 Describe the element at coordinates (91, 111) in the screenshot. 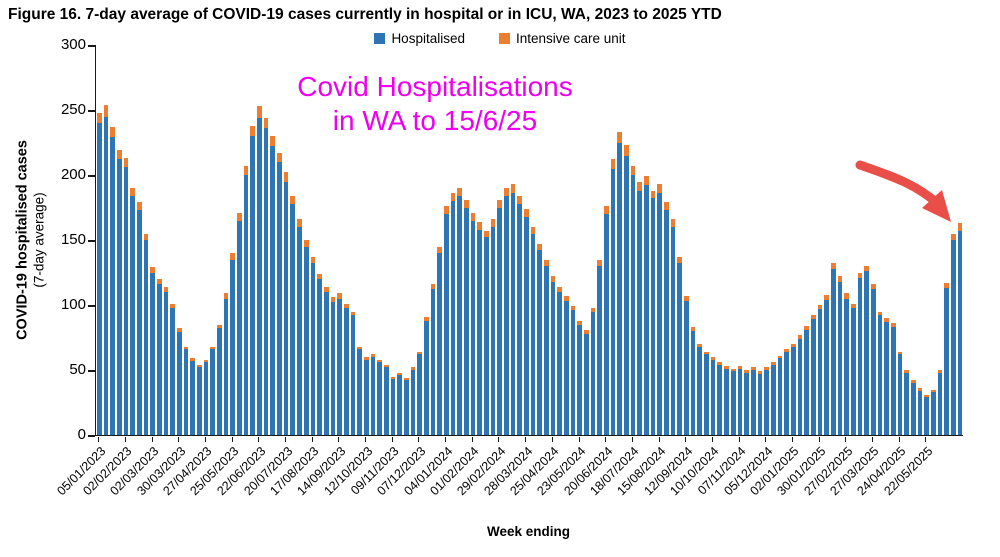

I see `y-tick-mark` at that location.